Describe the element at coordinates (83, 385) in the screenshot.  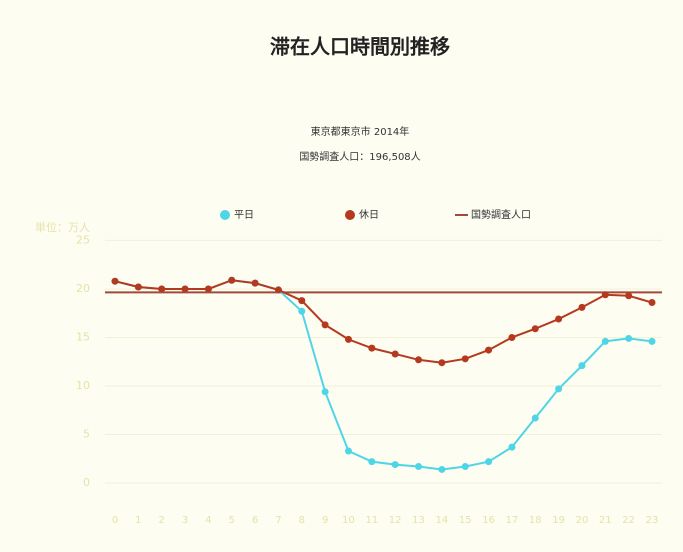
I see `y-tick-label: 10` at that location.